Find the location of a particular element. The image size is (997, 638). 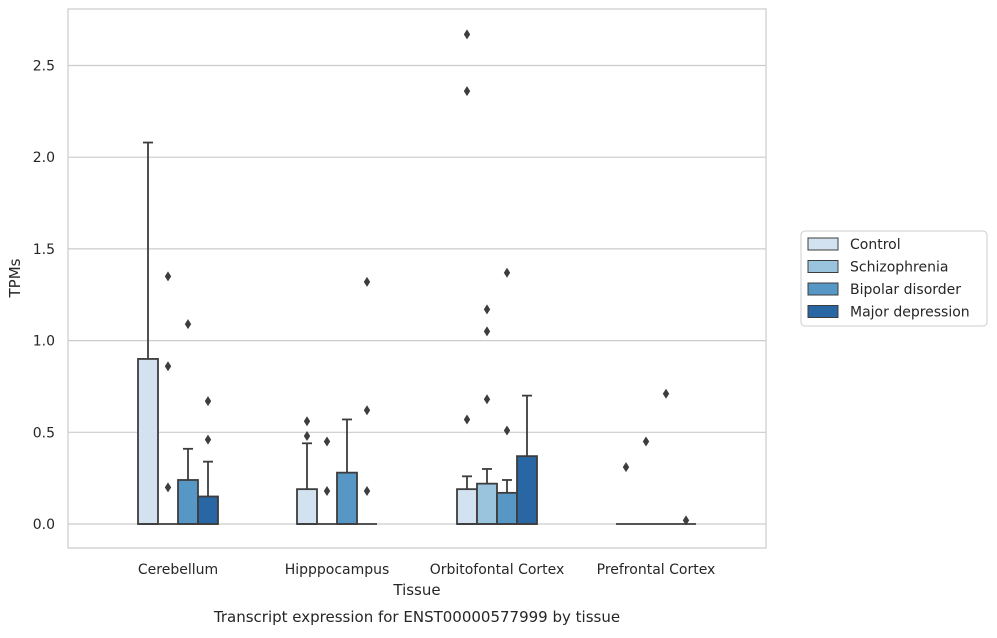

y-tick-label: 0.5 is located at coordinates (44, 433).